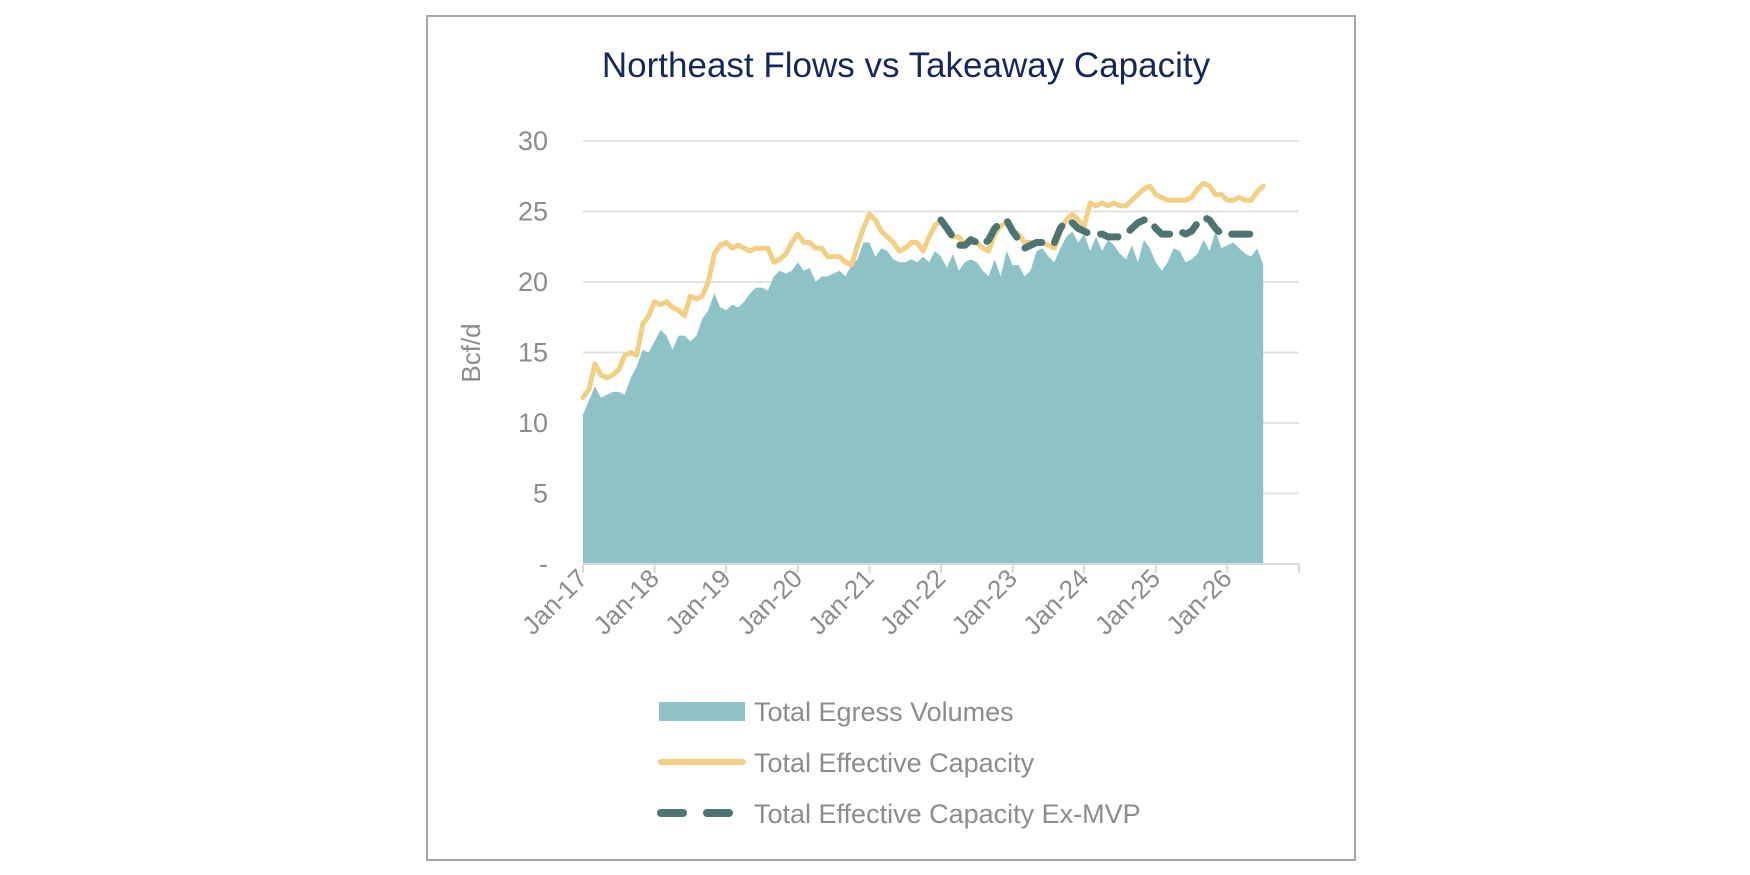  Describe the element at coordinates (1102, 232) in the screenshot. I see `series-effective-capacity-ex-mvp-line` at that location.